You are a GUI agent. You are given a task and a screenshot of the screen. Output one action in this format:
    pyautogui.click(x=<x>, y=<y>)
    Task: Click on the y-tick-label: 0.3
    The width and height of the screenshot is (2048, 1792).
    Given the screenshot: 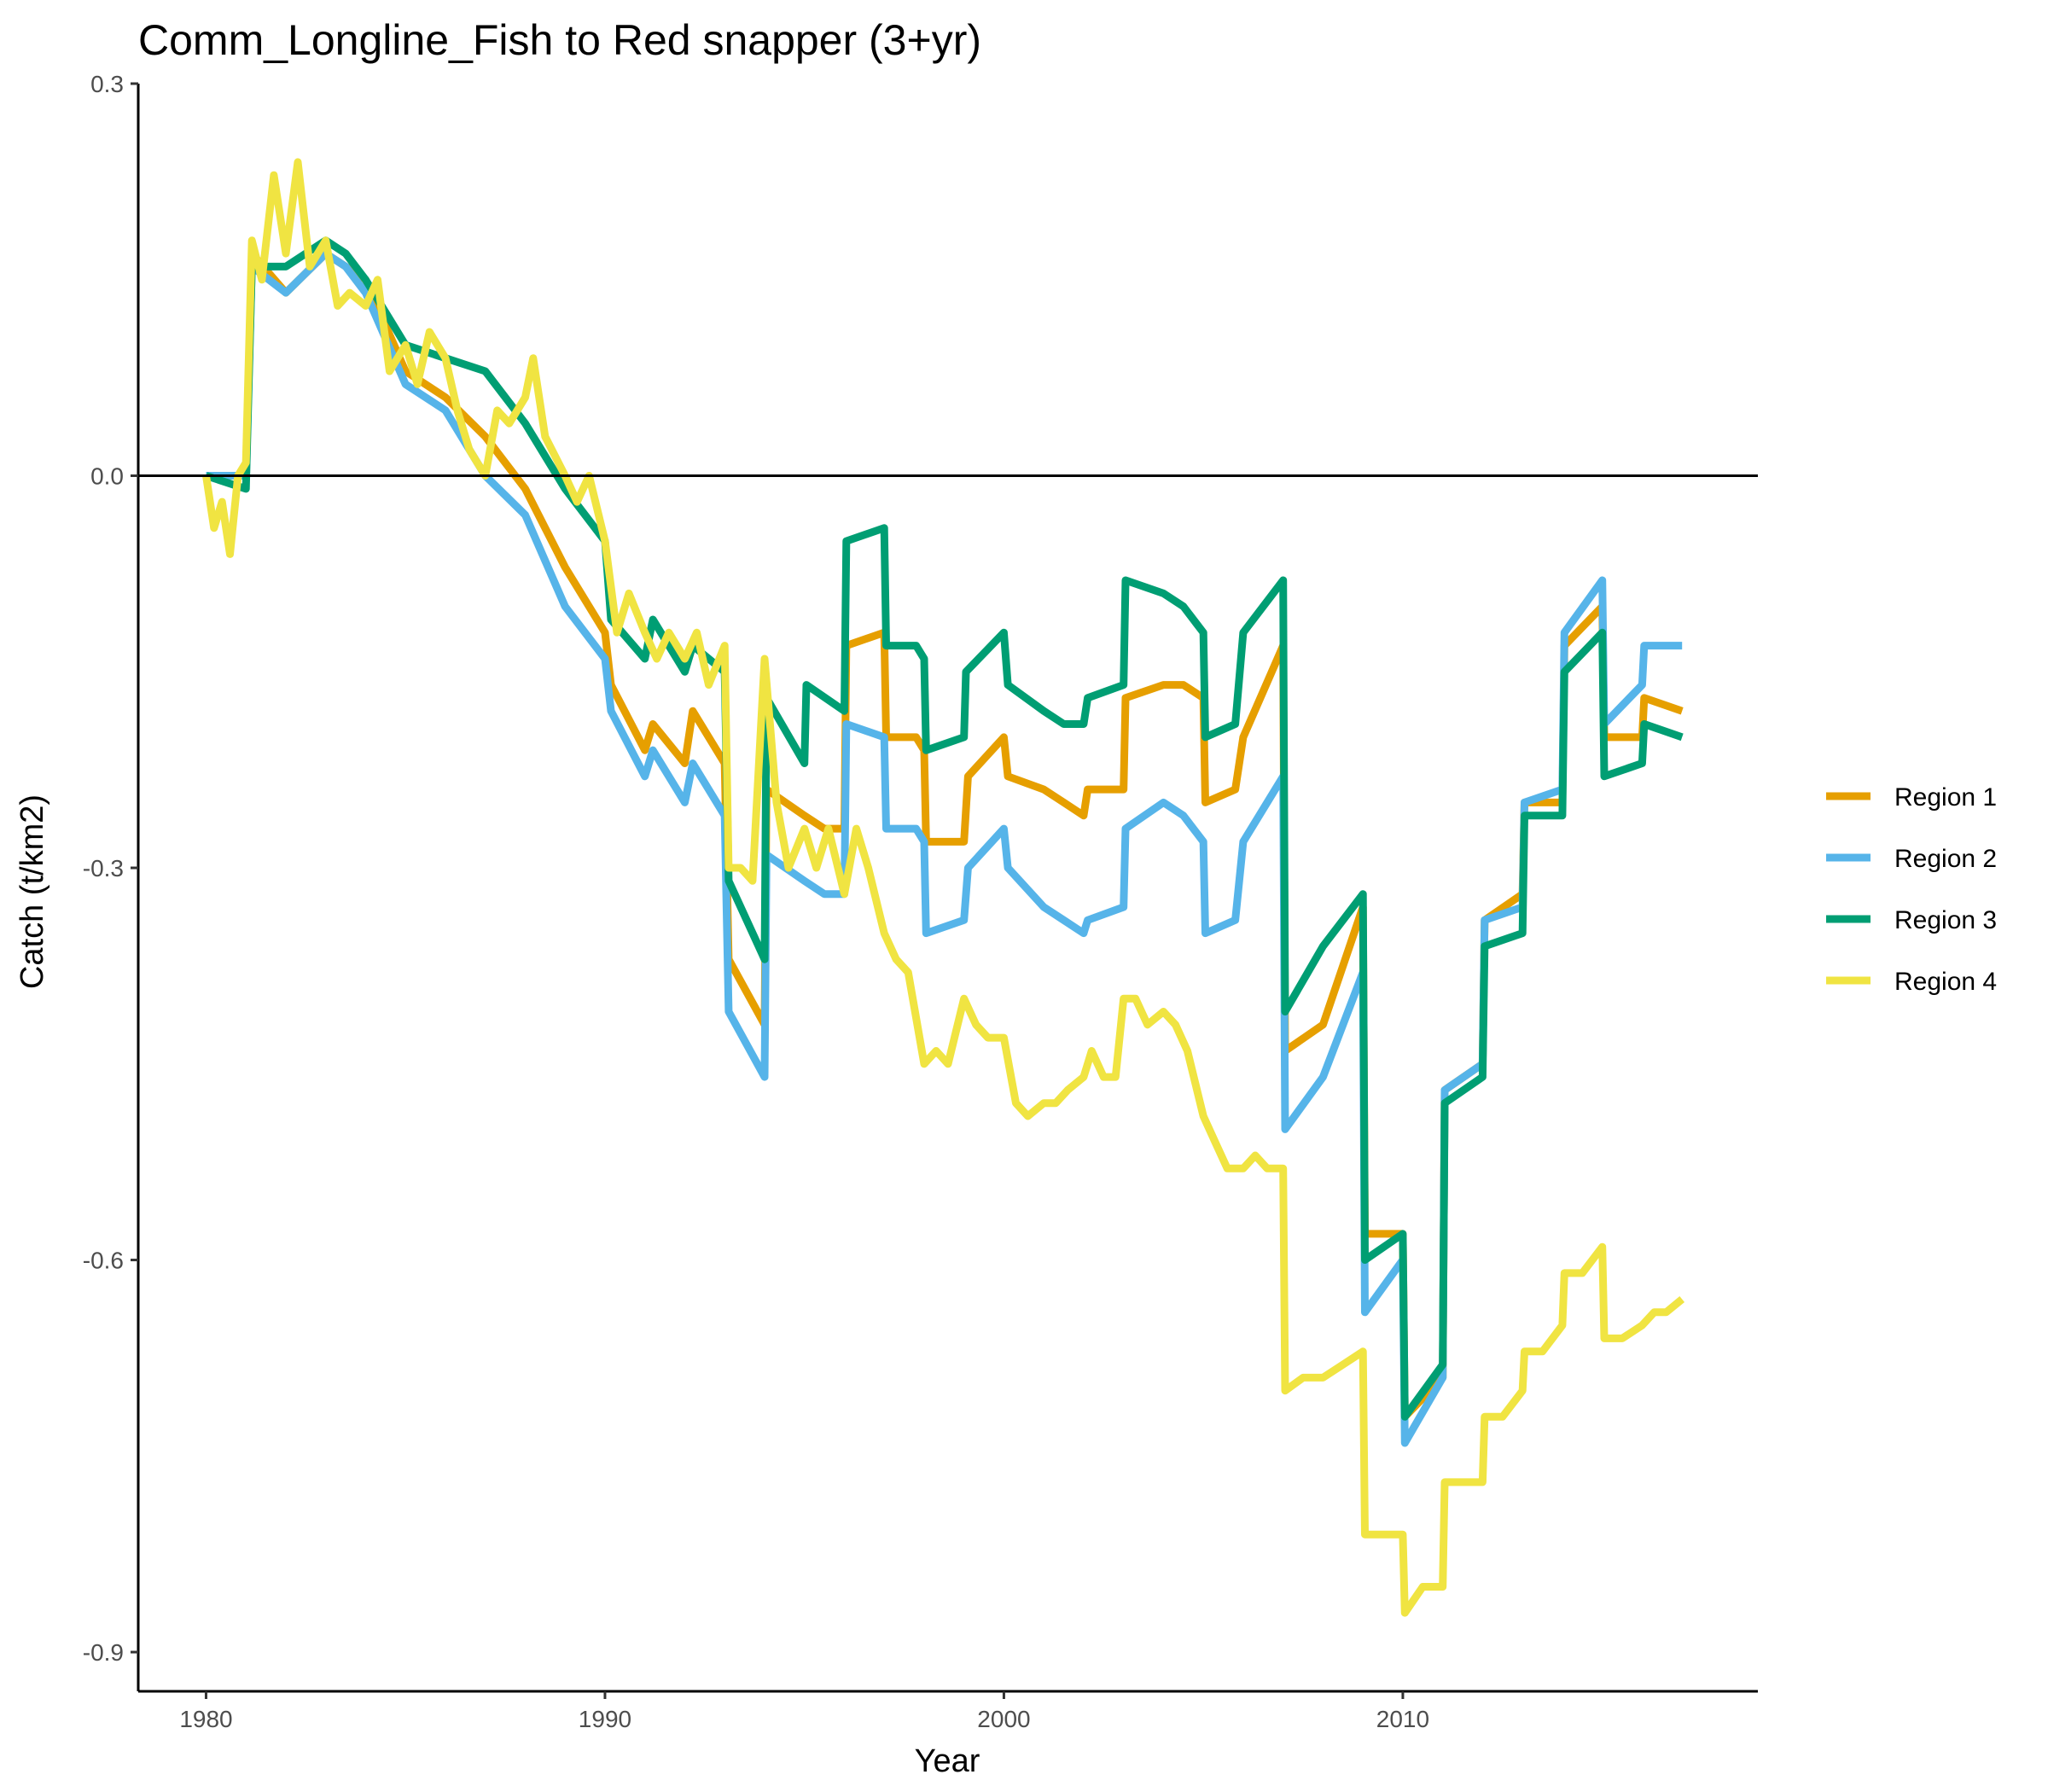 What is the action you would take?
    pyautogui.click(x=107, y=84)
    